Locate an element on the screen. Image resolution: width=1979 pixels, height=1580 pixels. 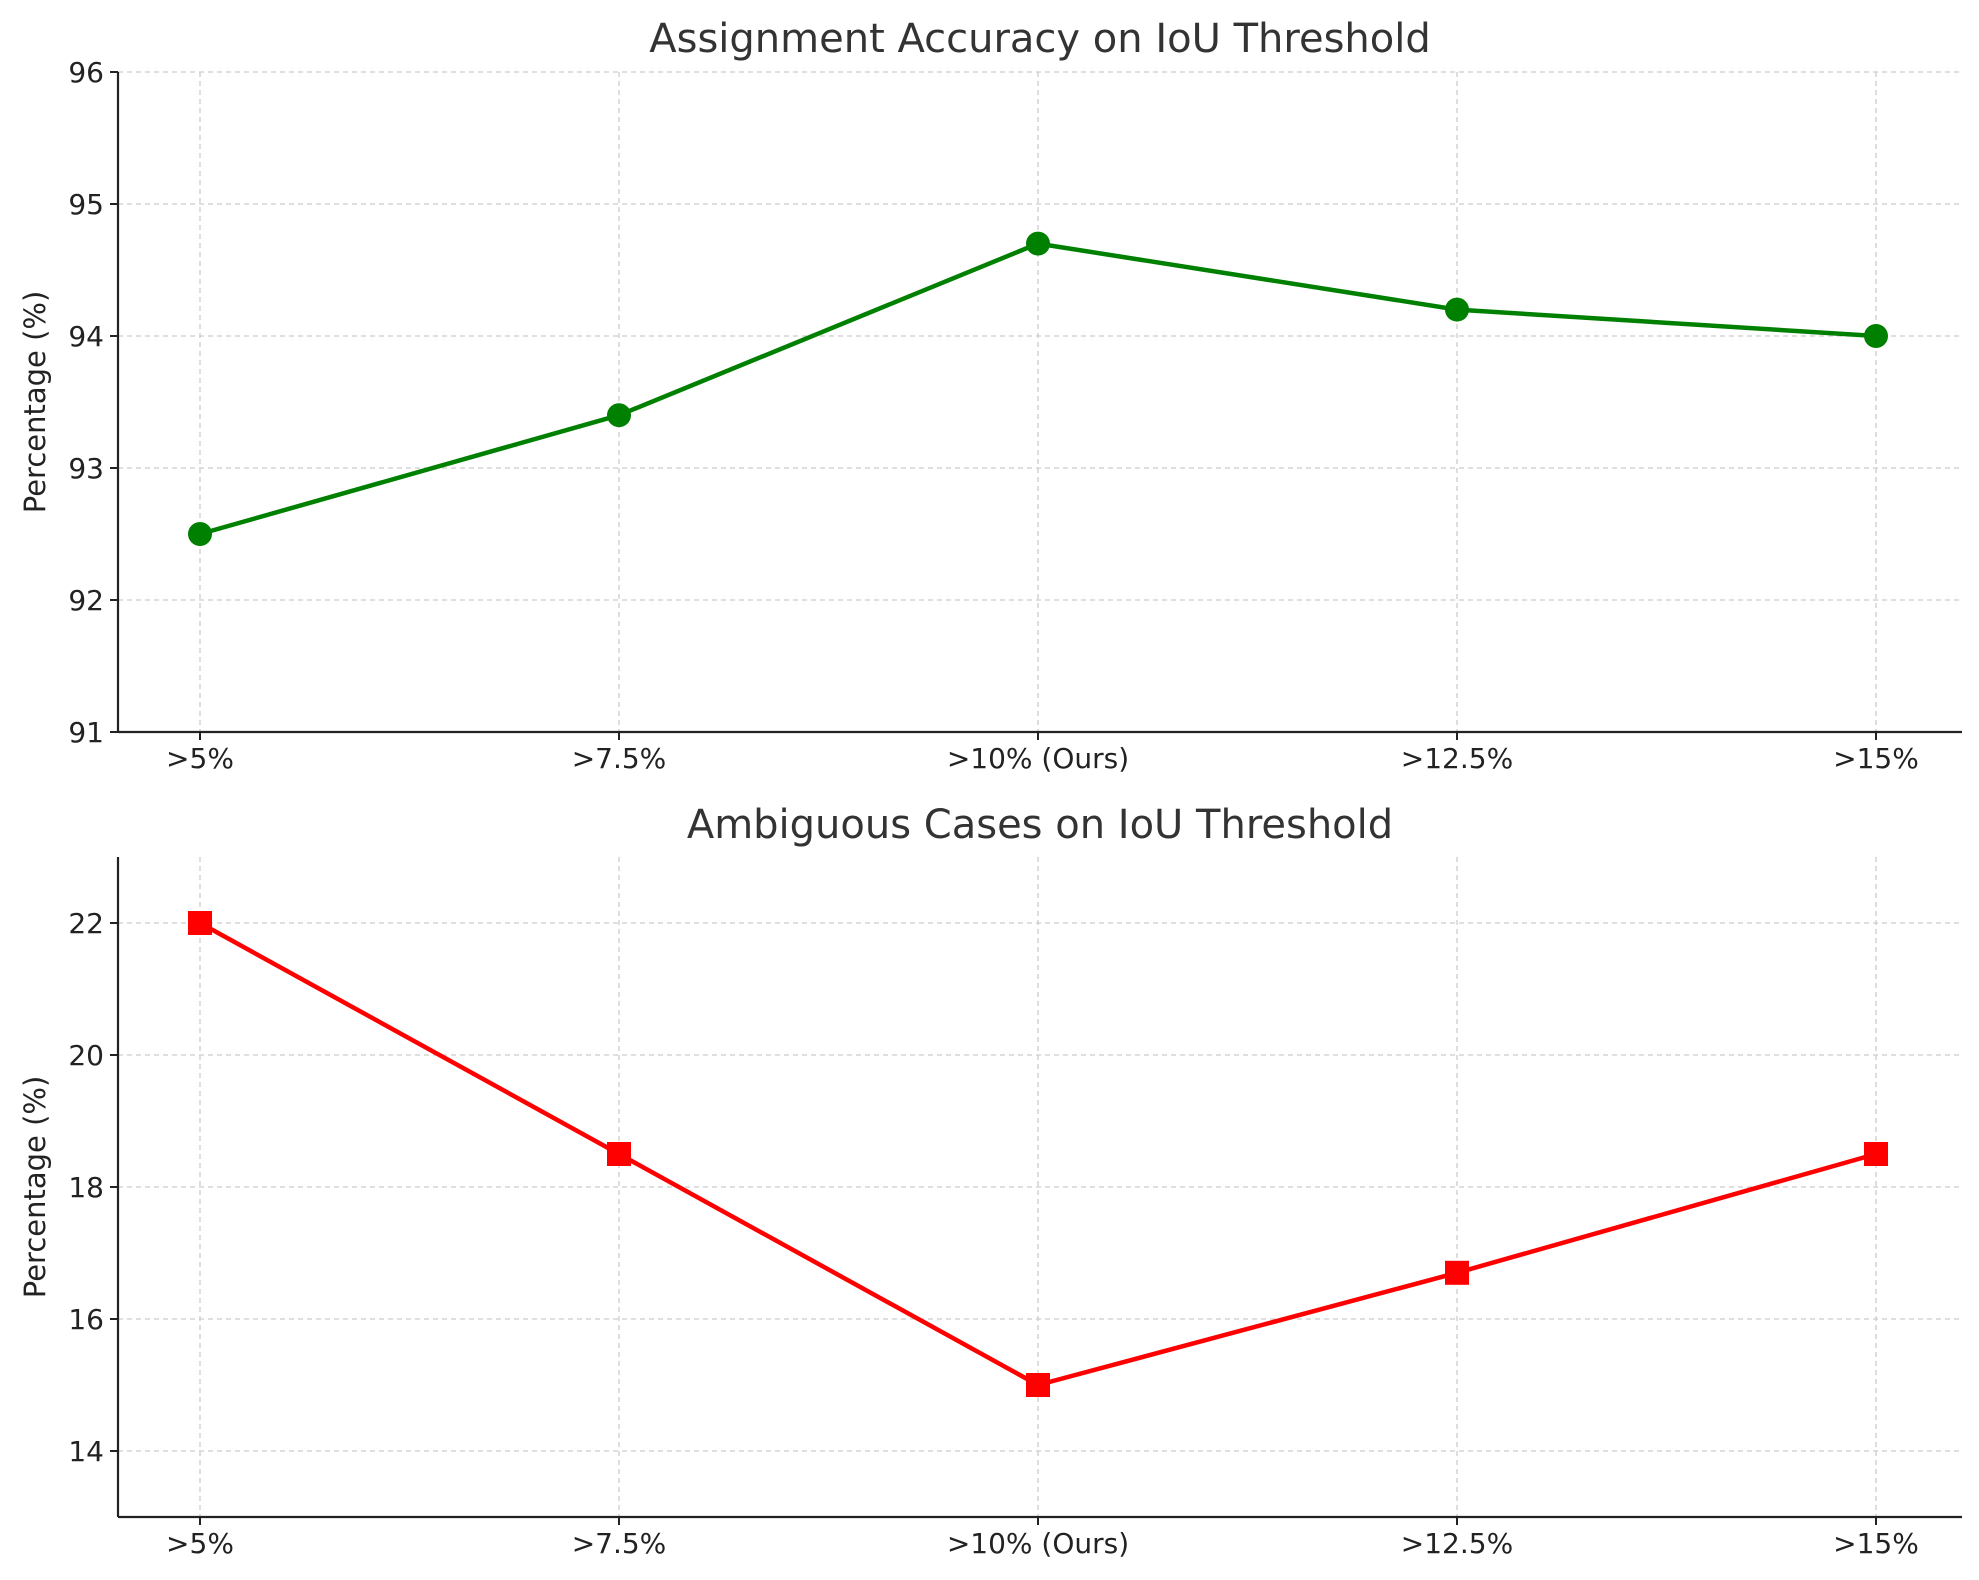
y-tick-label: 96 is located at coordinates (86, 72).